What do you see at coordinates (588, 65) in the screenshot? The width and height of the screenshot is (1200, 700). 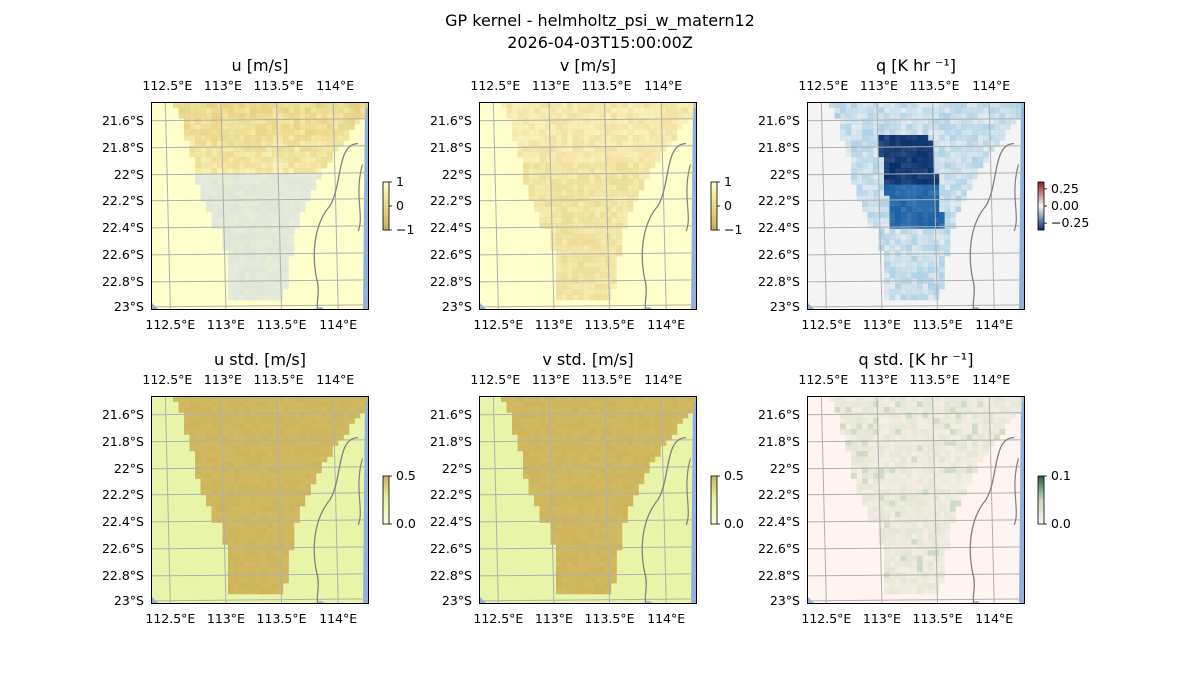 I see `panel-title-v: v [m/s]` at bounding box center [588, 65].